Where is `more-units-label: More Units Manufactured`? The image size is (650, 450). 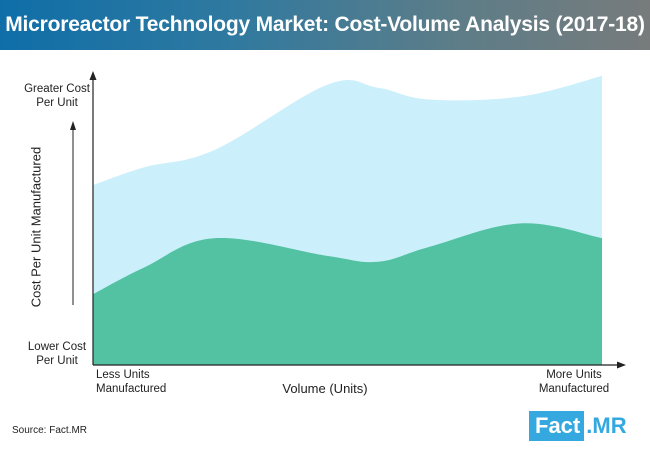 more-units-label: More Units Manufactured is located at coordinates (574, 382).